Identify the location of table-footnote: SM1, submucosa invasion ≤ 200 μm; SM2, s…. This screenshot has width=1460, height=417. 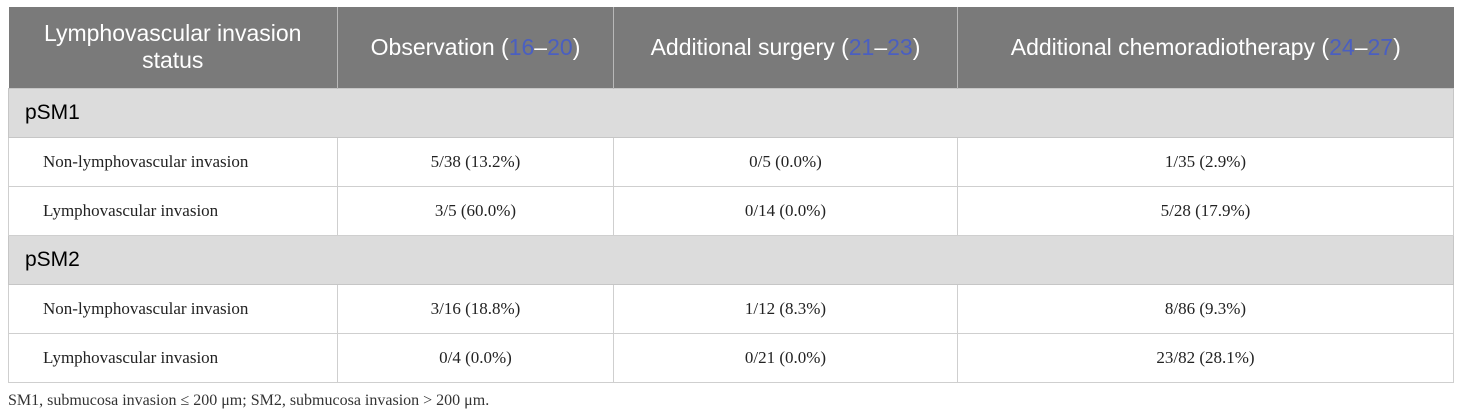
(249, 400).